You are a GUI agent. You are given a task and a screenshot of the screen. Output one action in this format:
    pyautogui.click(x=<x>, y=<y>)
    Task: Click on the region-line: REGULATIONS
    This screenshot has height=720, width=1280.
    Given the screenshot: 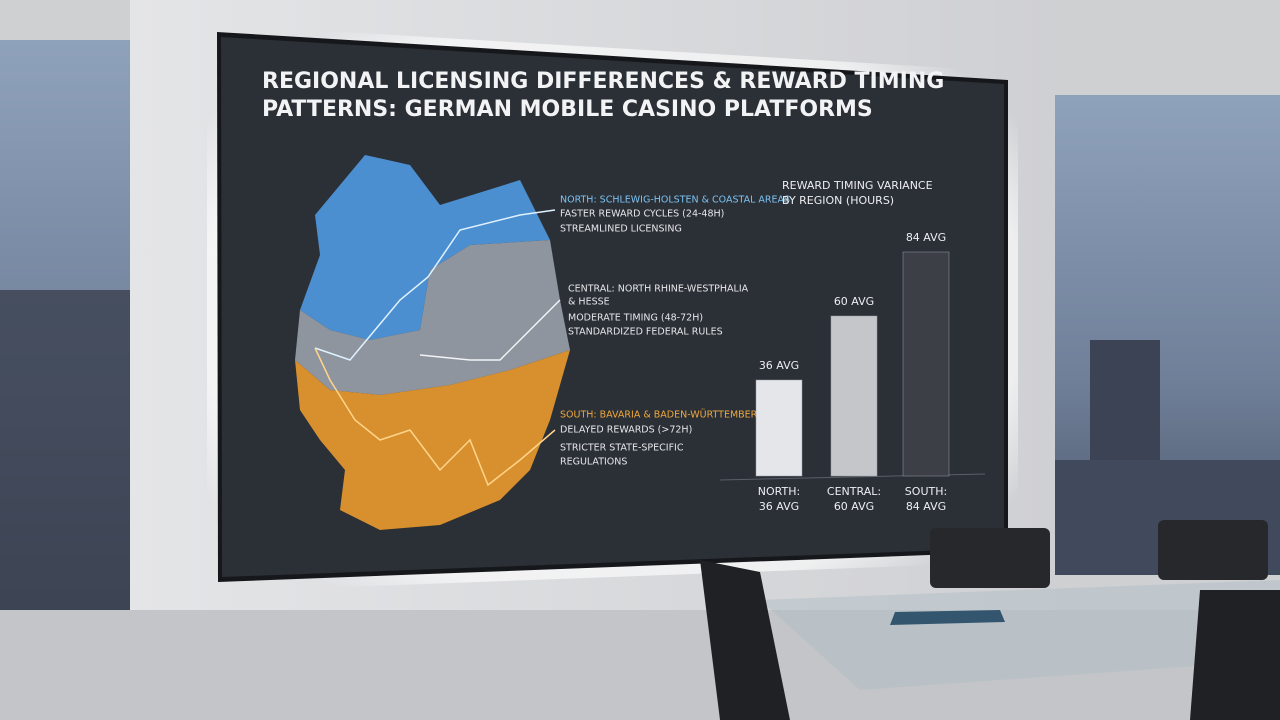 What is the action you would take?
    pyautogui.click(x=593, y=462)
    